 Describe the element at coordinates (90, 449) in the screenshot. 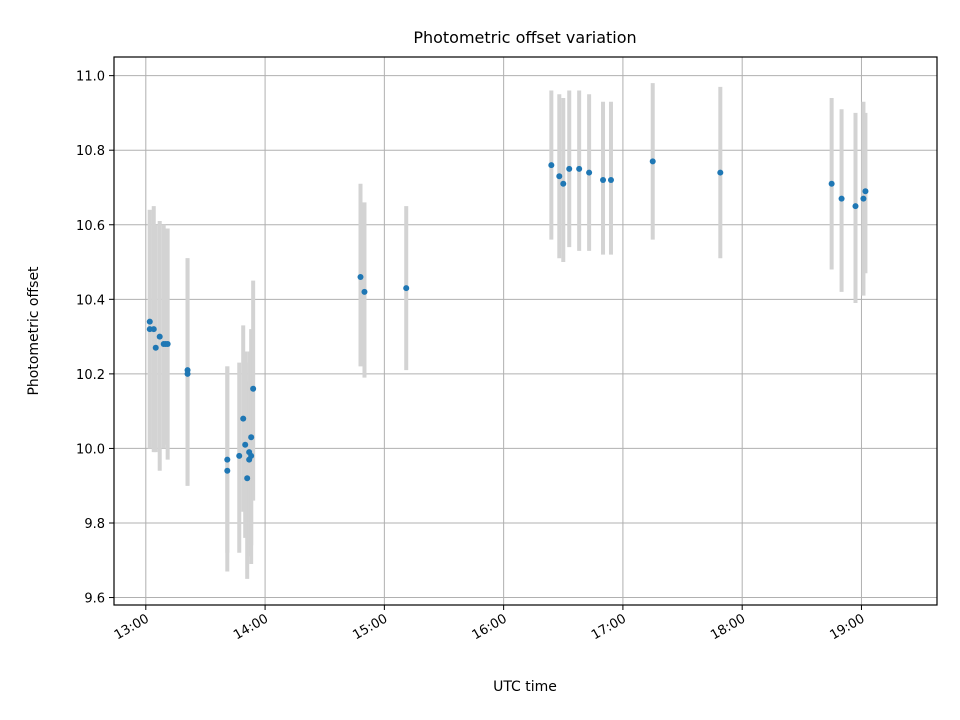

I see `y-tick-label: 10.0` at that location.